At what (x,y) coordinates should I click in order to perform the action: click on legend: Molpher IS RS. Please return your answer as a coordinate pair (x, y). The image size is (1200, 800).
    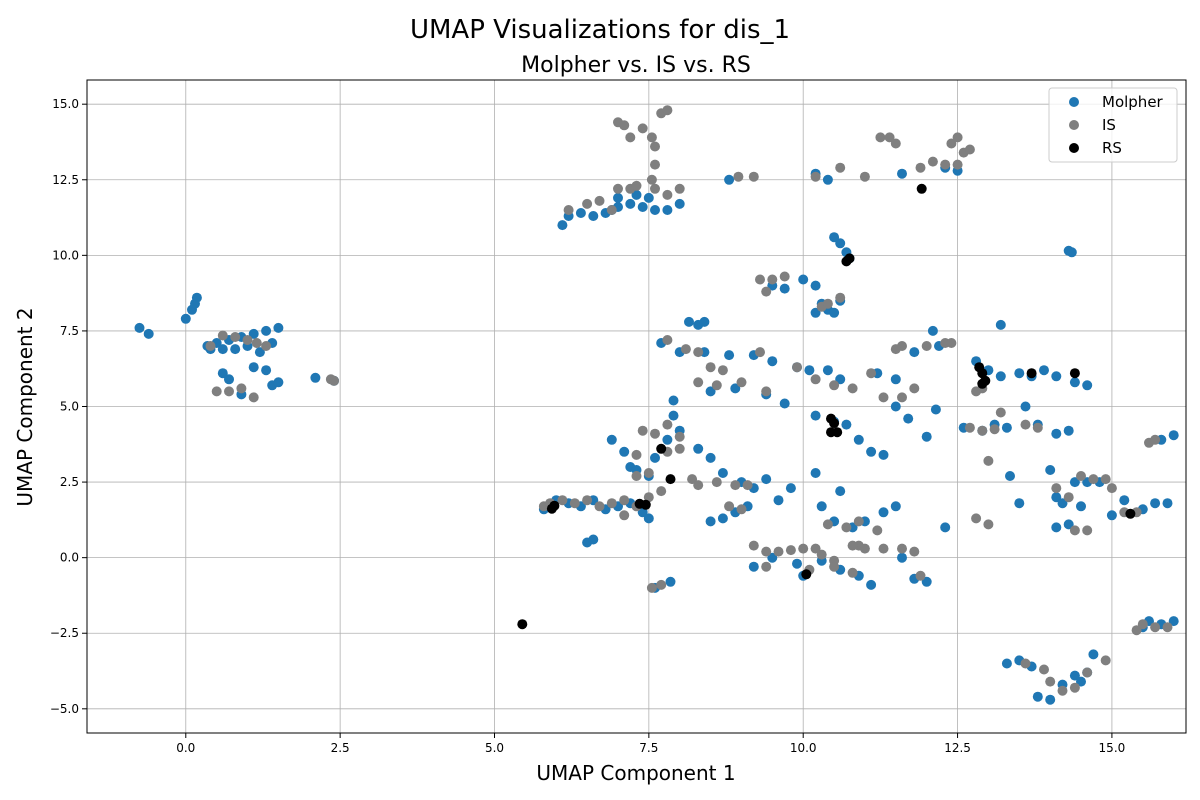
    Looking at the image, I should click on (1113, 125).